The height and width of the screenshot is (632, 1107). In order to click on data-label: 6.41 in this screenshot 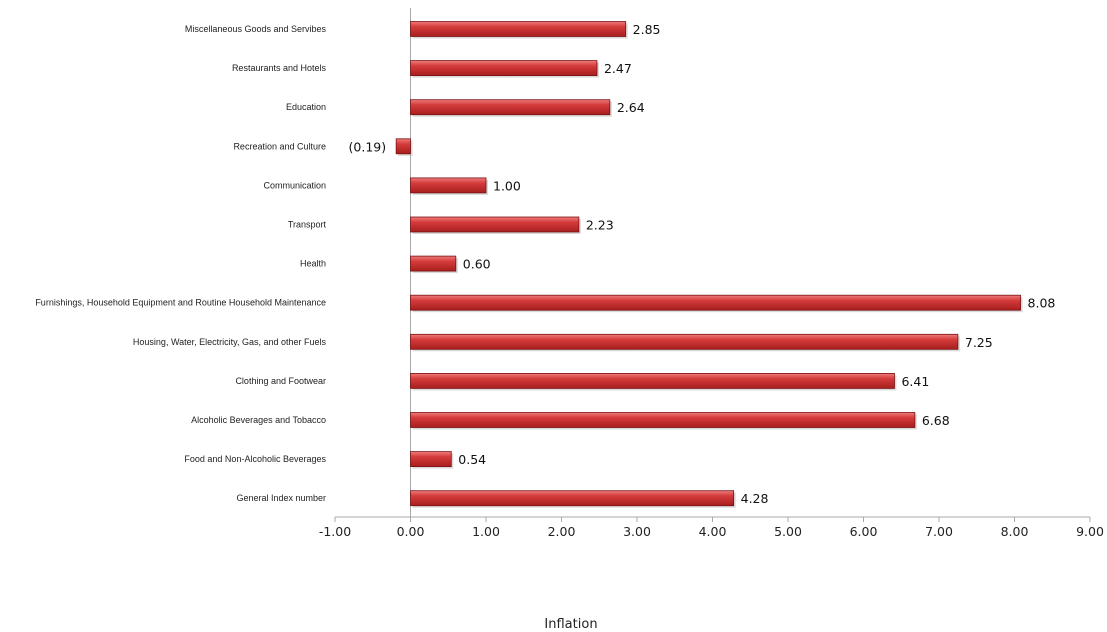, I will do `click(915, 381)`.